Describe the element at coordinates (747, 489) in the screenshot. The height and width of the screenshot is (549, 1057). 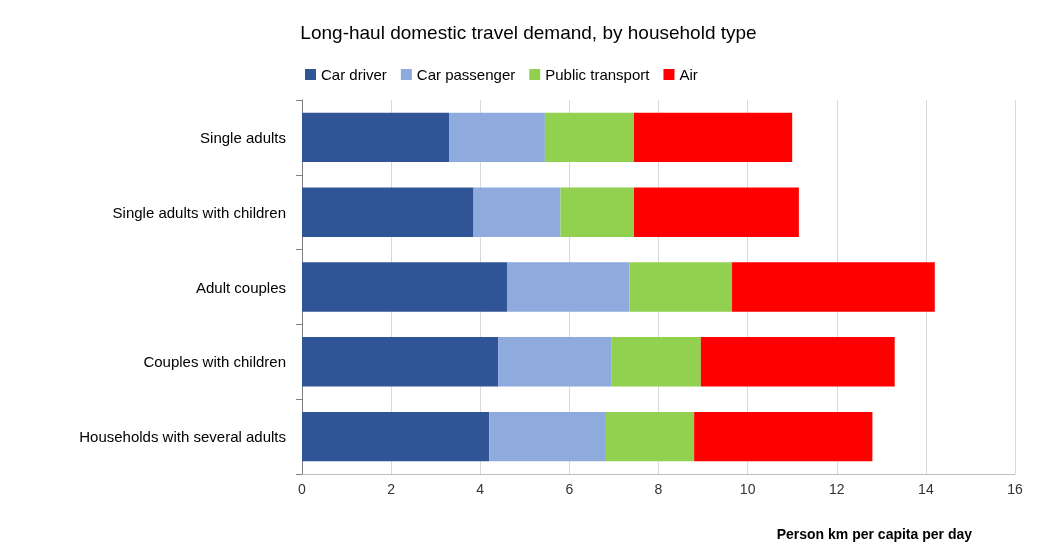
I see `x-tick-label: 10` at that location.